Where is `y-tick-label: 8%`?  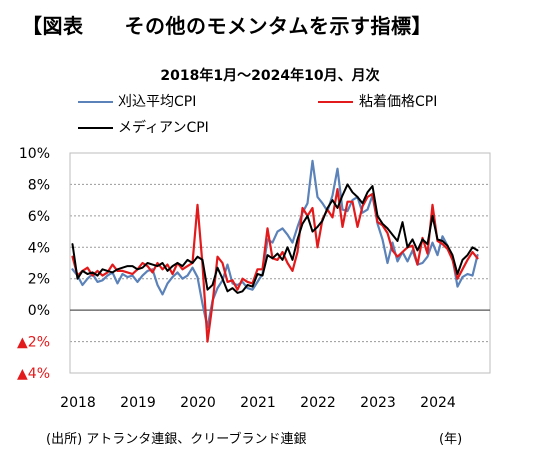 y-tick-label: 8% is located at coordinates (39, 185).